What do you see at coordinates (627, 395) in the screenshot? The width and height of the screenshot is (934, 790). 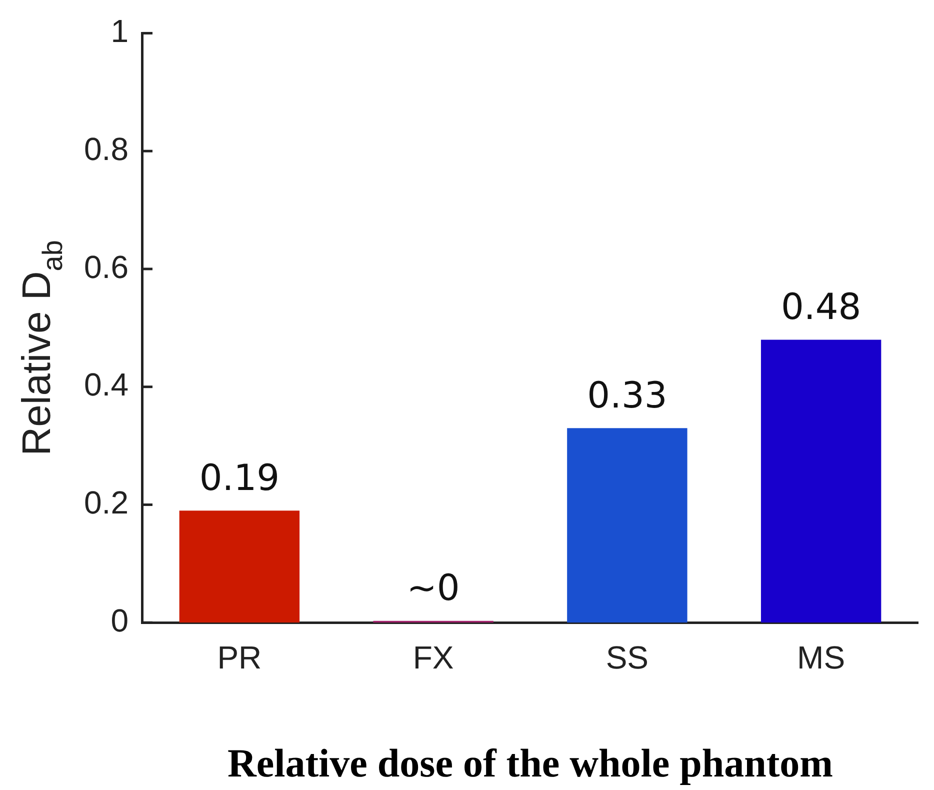 I see `data-label: 0.33` at bounding box center [627, 395].